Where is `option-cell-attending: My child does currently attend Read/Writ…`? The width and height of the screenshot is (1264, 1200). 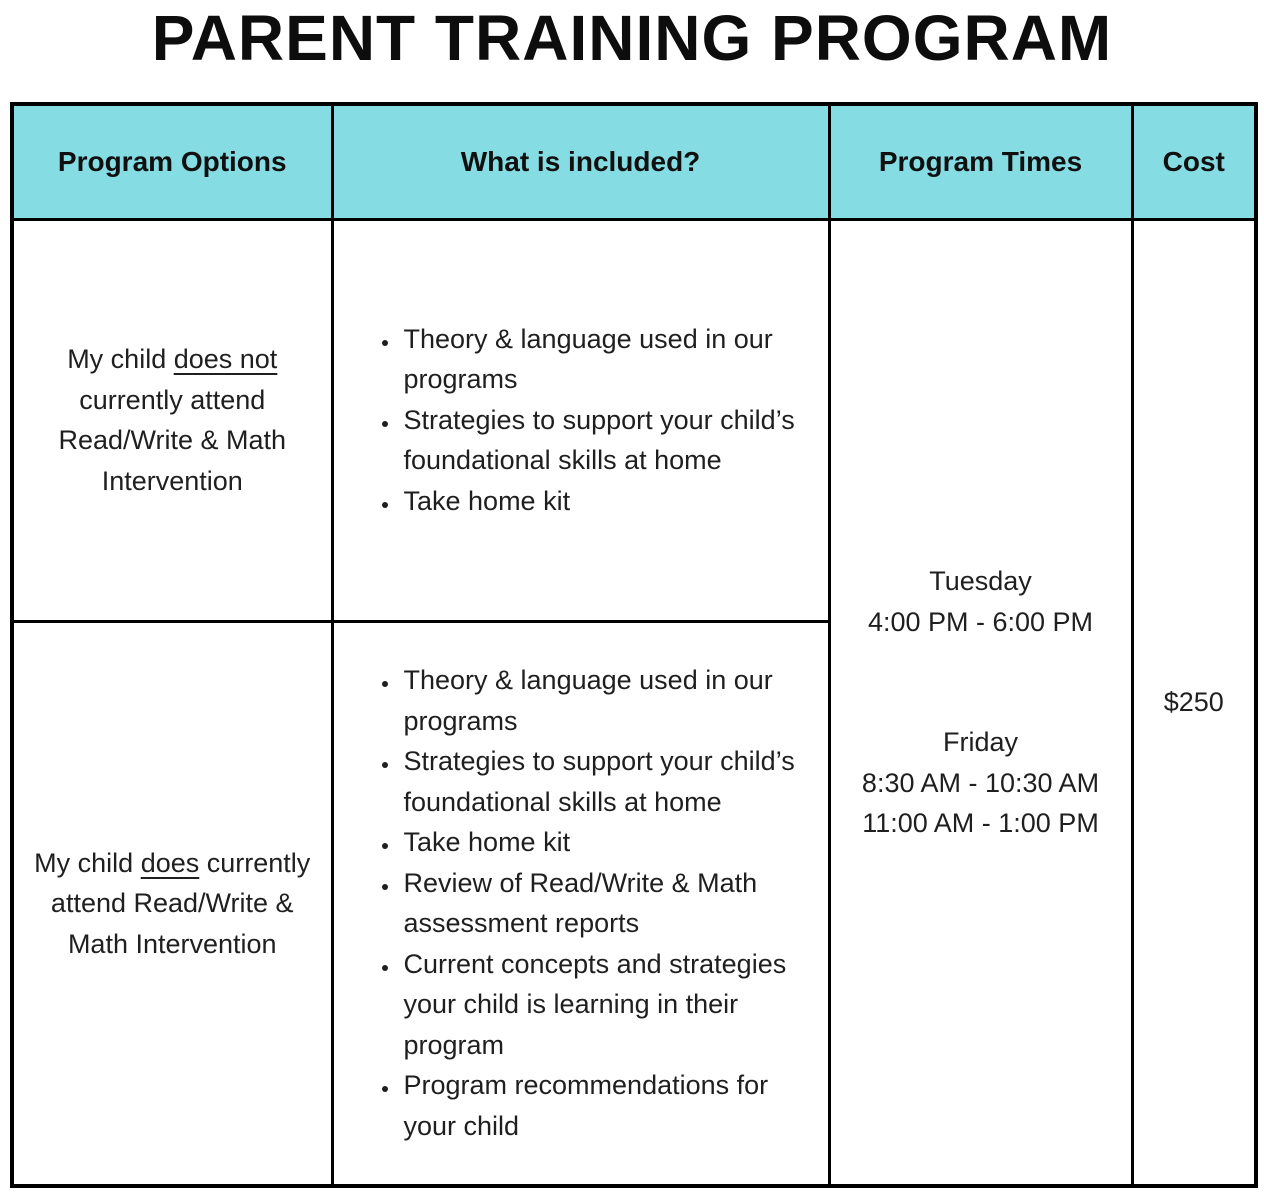
option-cell-attending: My child does currently attend Read/Writ… is located at coordinates (172, 903).